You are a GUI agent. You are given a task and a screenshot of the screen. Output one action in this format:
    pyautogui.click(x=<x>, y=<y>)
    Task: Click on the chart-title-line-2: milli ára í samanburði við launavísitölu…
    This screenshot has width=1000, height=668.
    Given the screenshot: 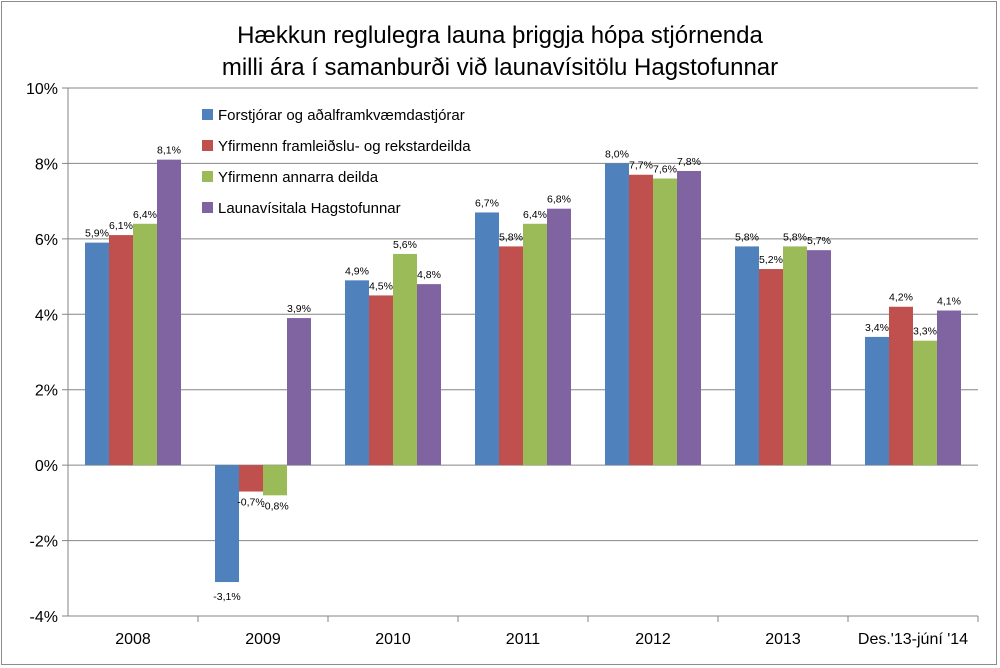 What is the action you would take?
    pyautogui.click(x=500, y=67)
    